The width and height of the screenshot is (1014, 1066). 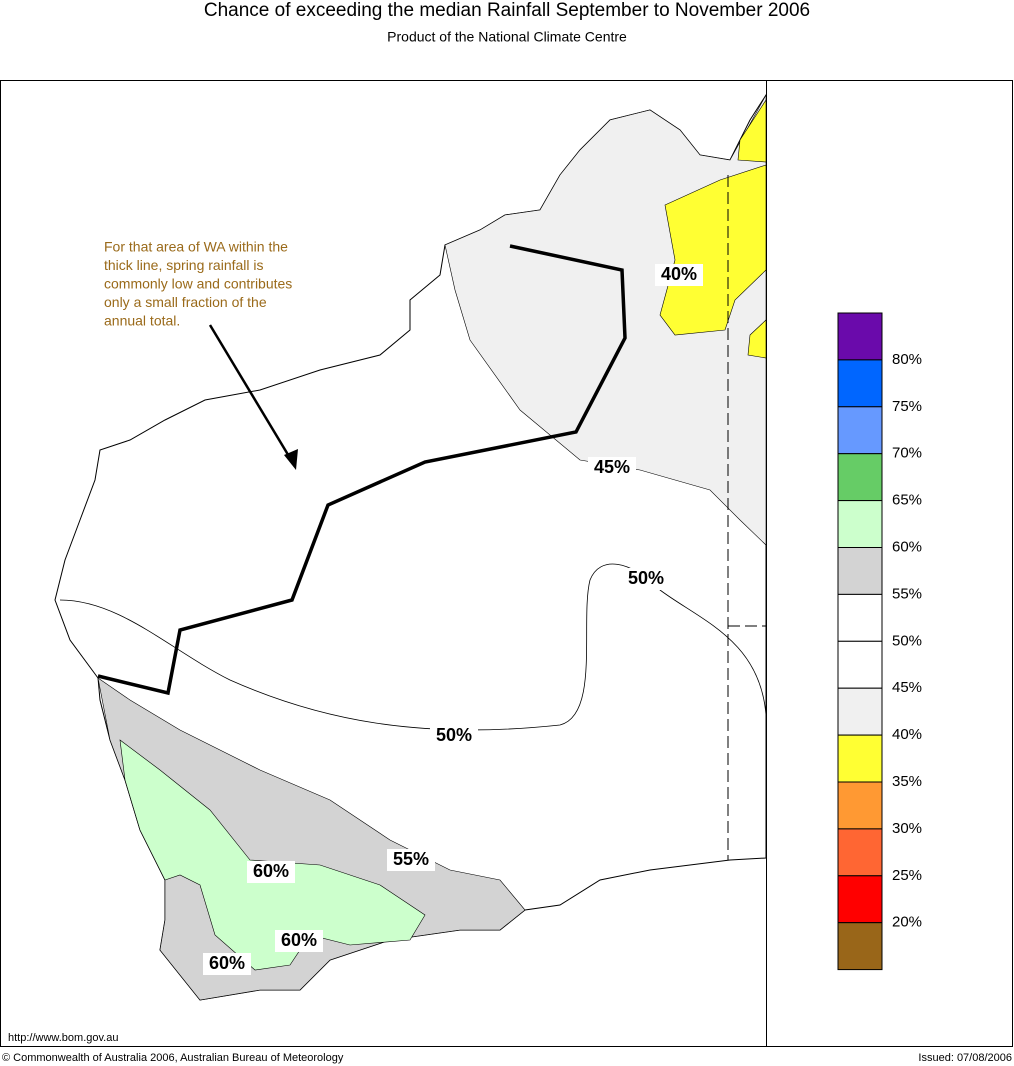 What do you see at coordinates (965, 1058) in the screenshot?
I see `issued-date: Issued: 07/08/2006` at bounding box center [965, 1058].